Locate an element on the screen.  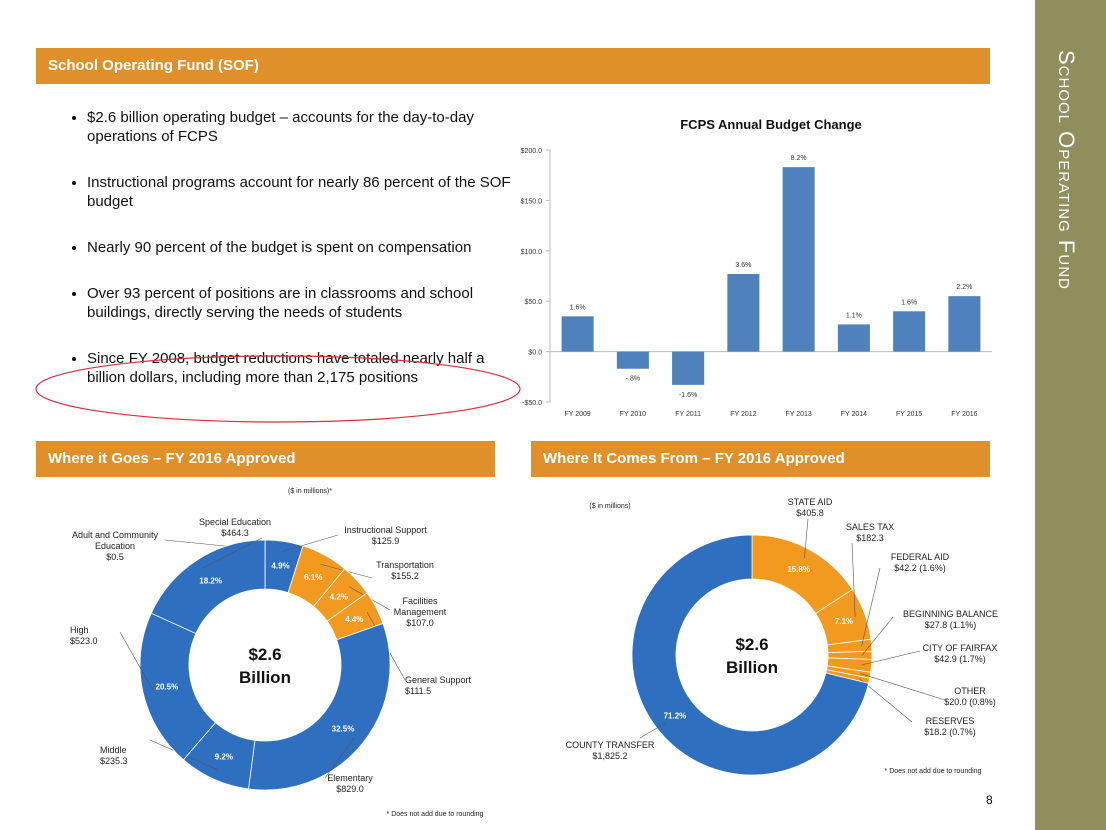
x-tick-label: FY 2016 is located at coordinates (964, 414).